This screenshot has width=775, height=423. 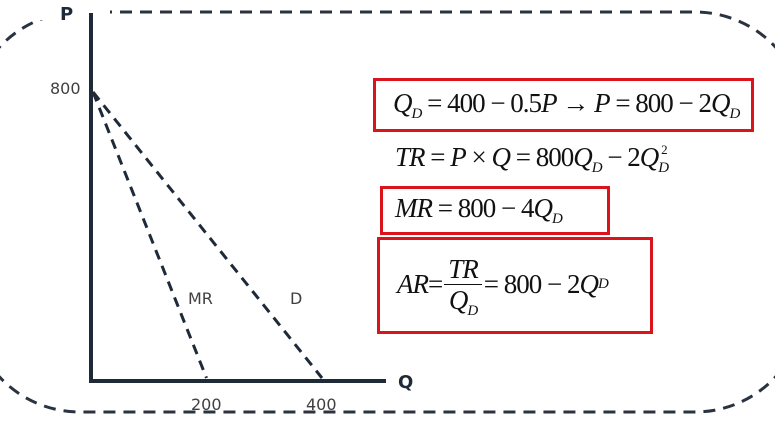 What do you see at coordinates (200, 298) in the screenshot?
I see `mr-label: MR` at bounding box center [200, 298].